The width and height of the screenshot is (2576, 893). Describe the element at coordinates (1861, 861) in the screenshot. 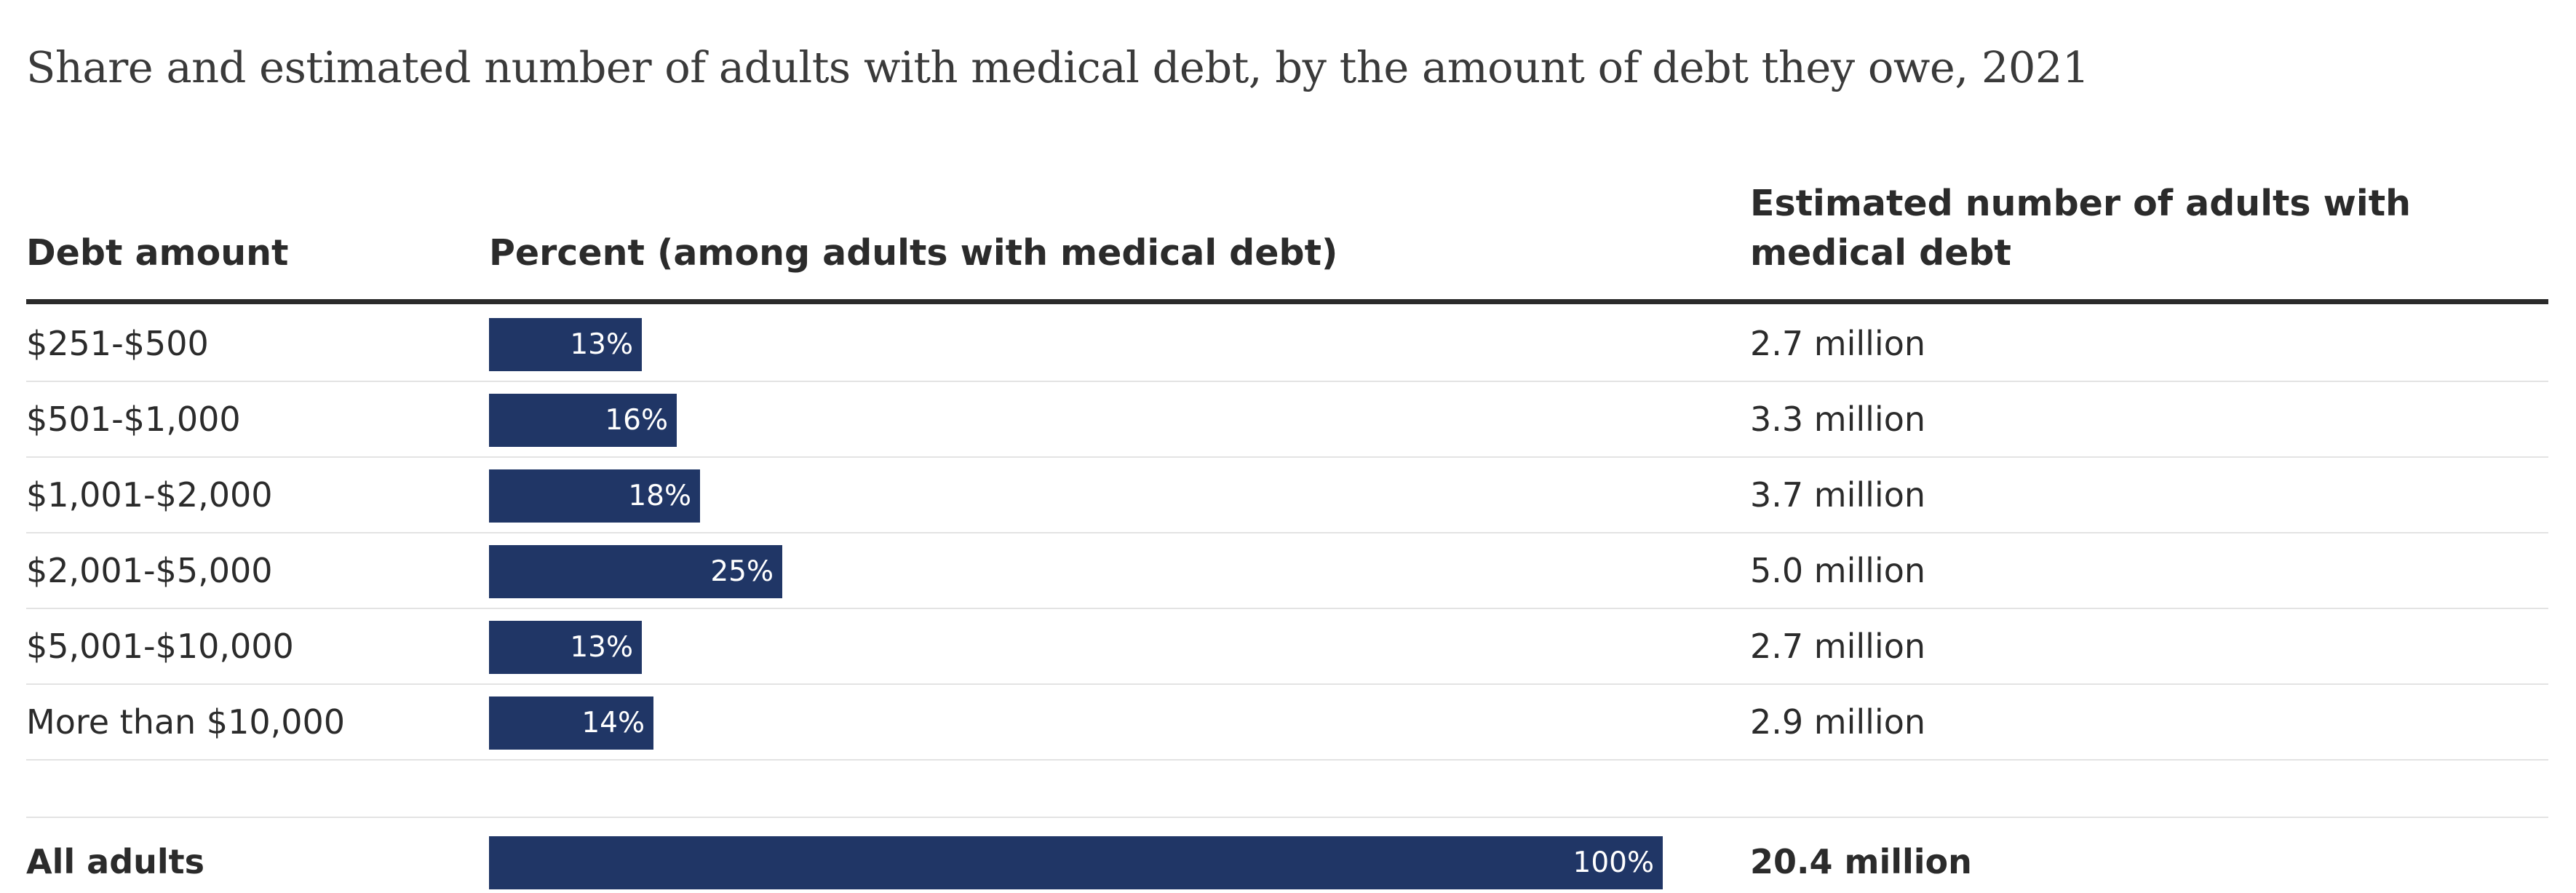

I see `total-count: 20.4 million` at that location.